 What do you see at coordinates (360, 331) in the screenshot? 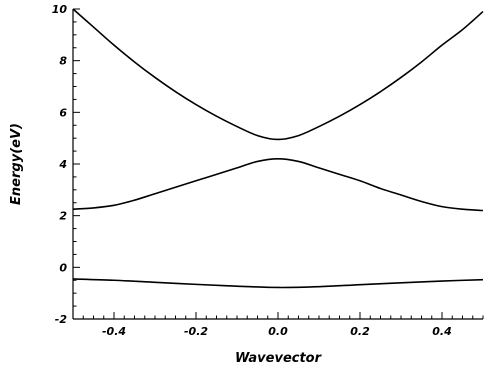
I see `x-tick-label: 0.2` at bounding box center [360, 331].